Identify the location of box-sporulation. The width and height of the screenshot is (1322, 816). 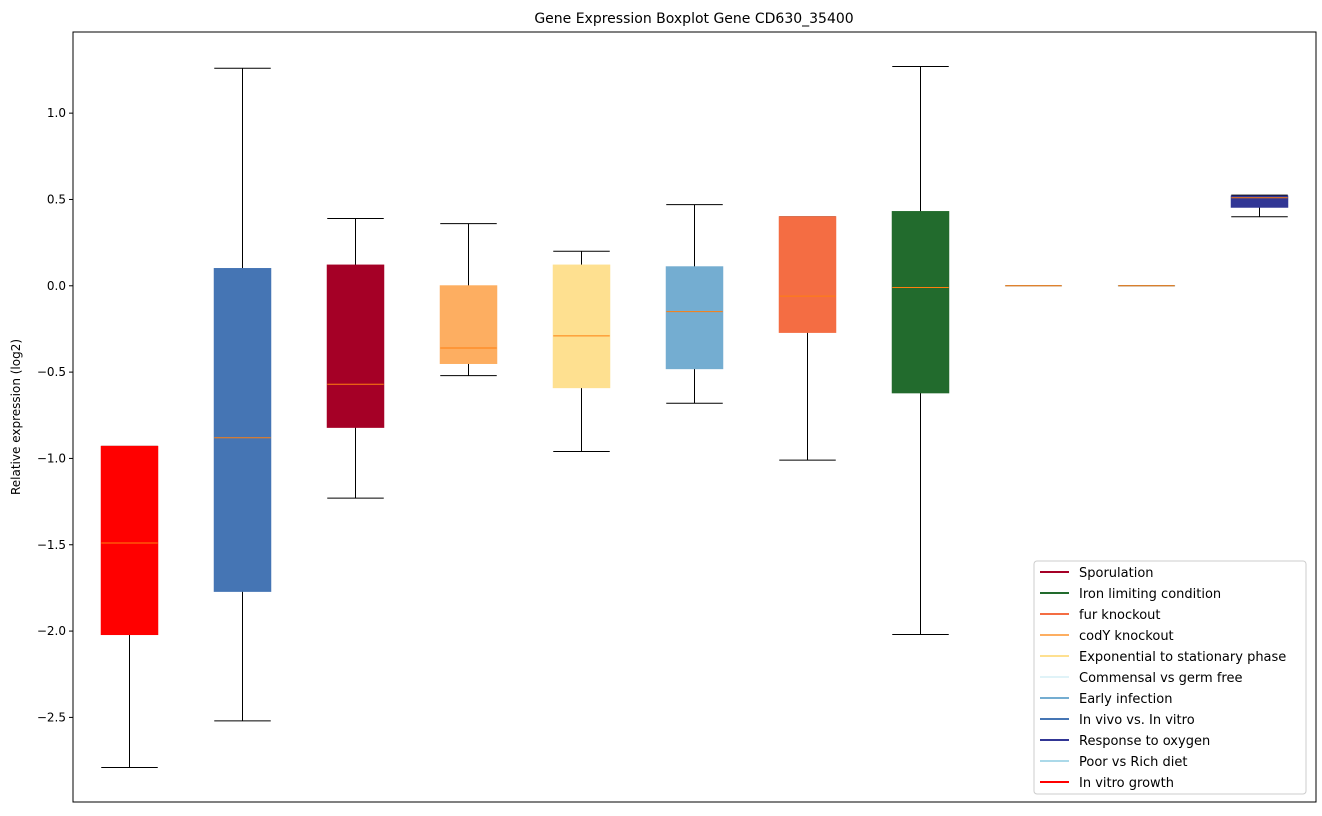
(355, 358).